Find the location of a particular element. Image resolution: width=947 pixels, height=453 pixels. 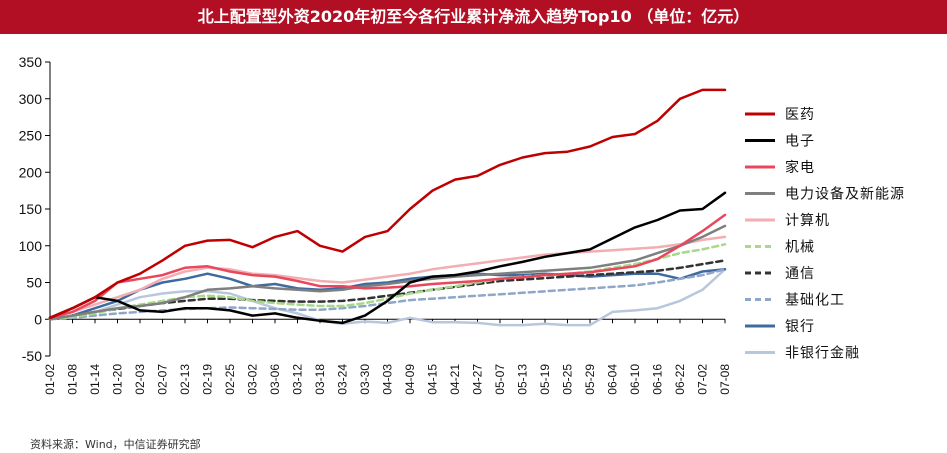

x-tick-label: 06-04 is located at coordinates (613, 379).